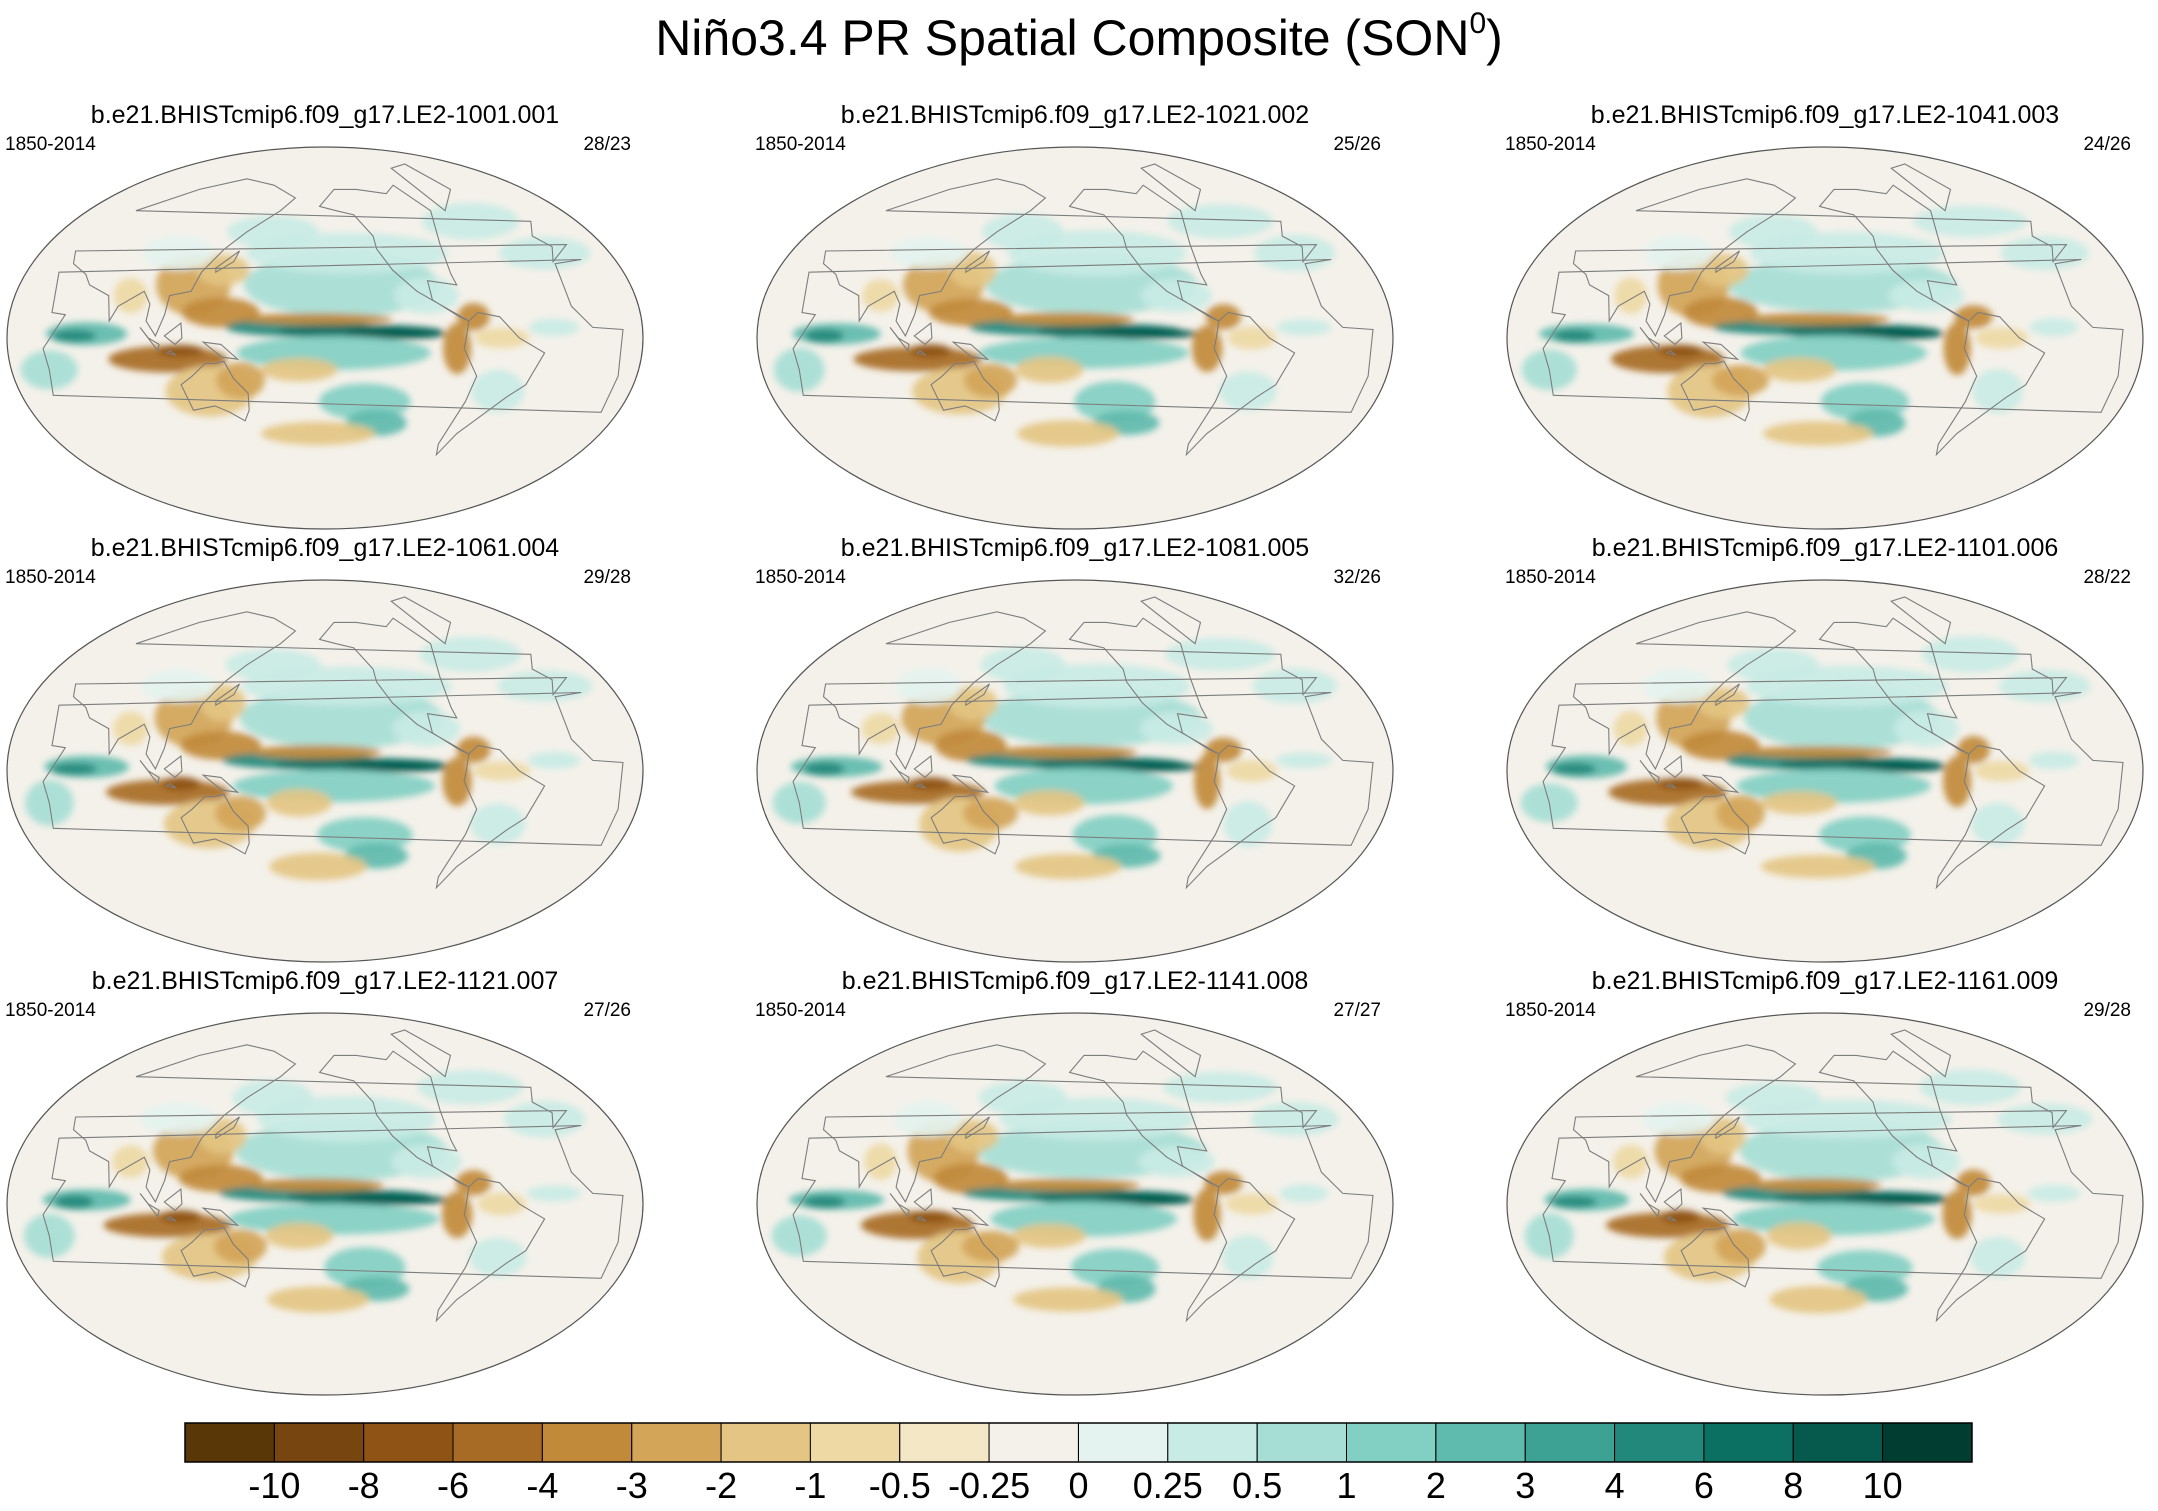 Image resolution: width=2158 pixels, height=1511 pixels. Describe the element at coordinates (542, 1485) in the screenshot. I see `colorbar-tick-label: -4` at that location.